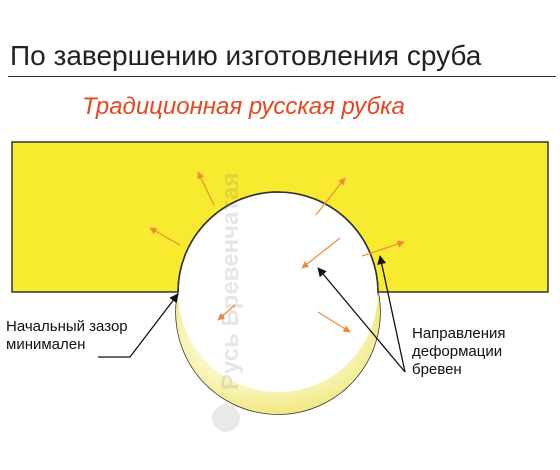 Image resolution: width=560 pixels, height=470 pixels. I want to click on page-subtitle: Традиционная русская рубка, so click(243, 106).